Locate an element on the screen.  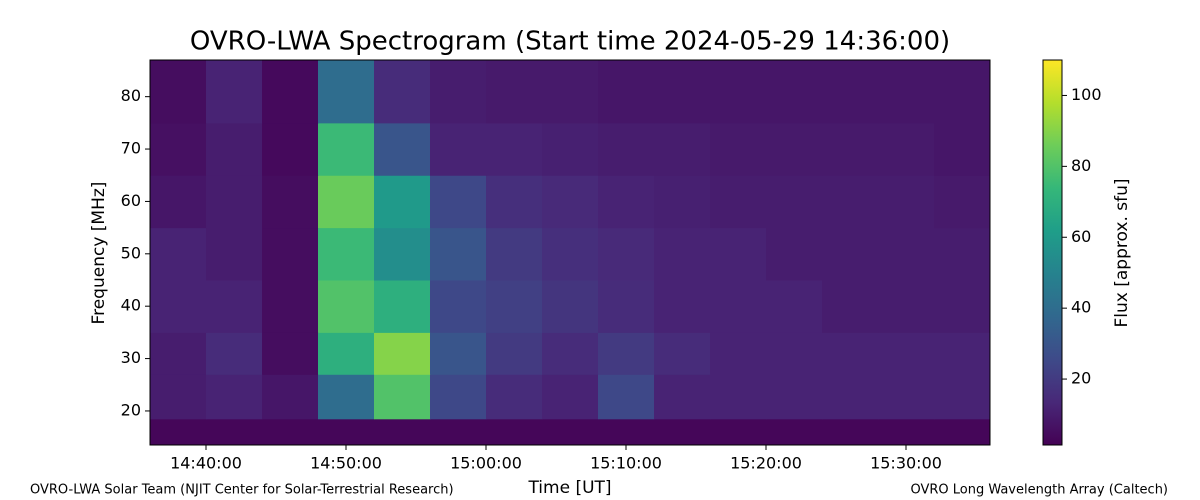
x-tick-label: 15:00:00 is located at coordinates (486, 463).